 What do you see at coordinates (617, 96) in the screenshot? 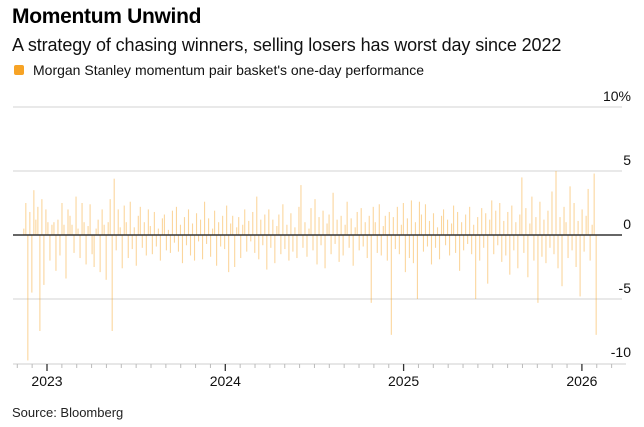
I see `y-tick-label: 10%` at bounding box center [617, 96].